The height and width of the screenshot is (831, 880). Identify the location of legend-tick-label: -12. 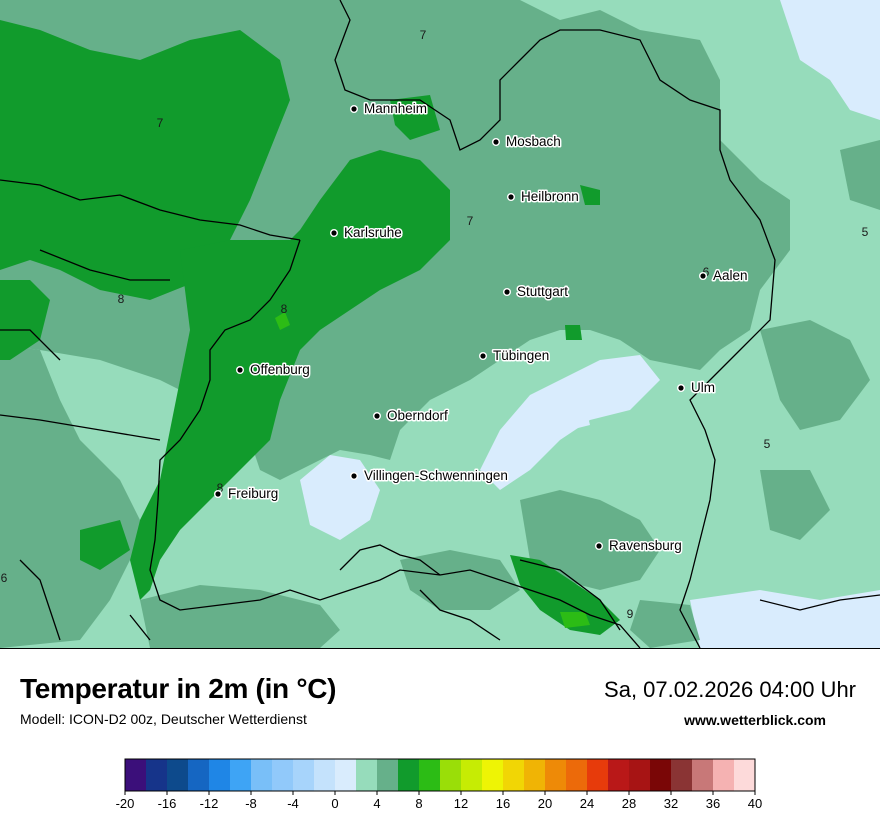
(209, 803).